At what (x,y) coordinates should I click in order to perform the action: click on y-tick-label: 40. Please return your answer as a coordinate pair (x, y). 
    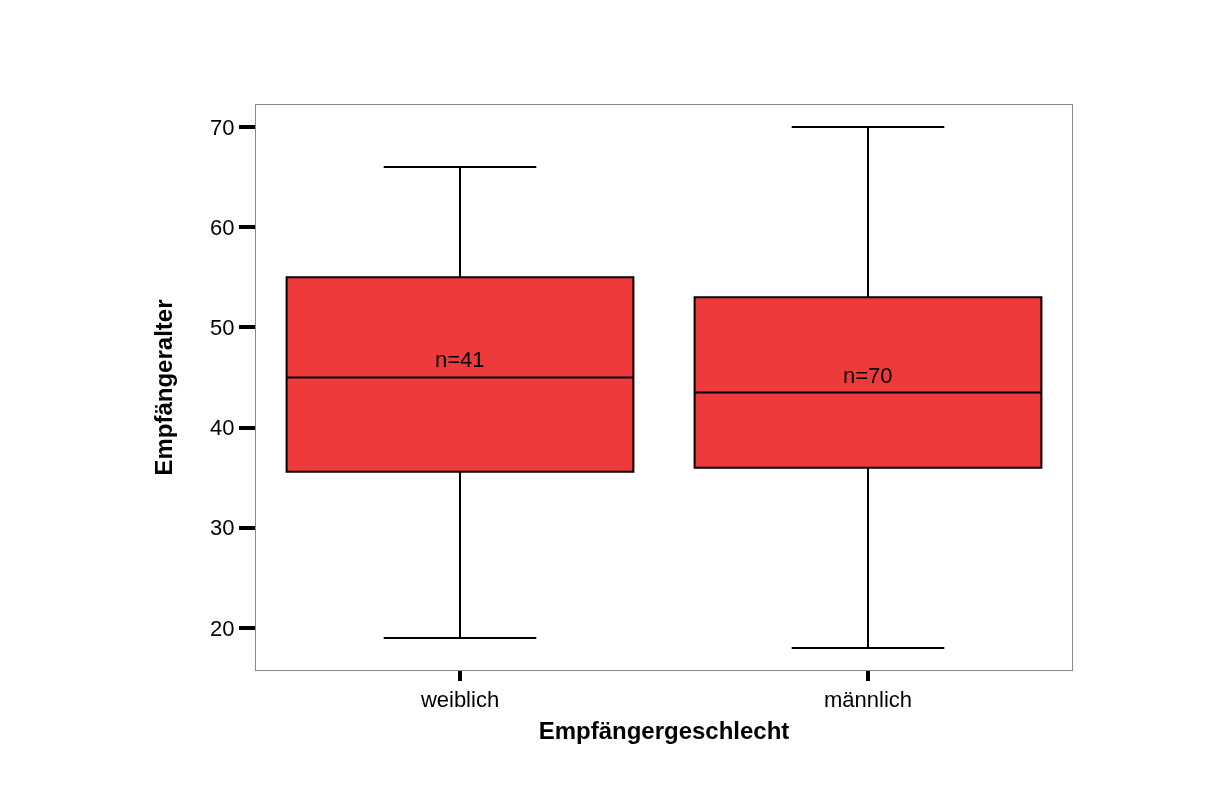
    Looking at the image, I should click on (222, 428).